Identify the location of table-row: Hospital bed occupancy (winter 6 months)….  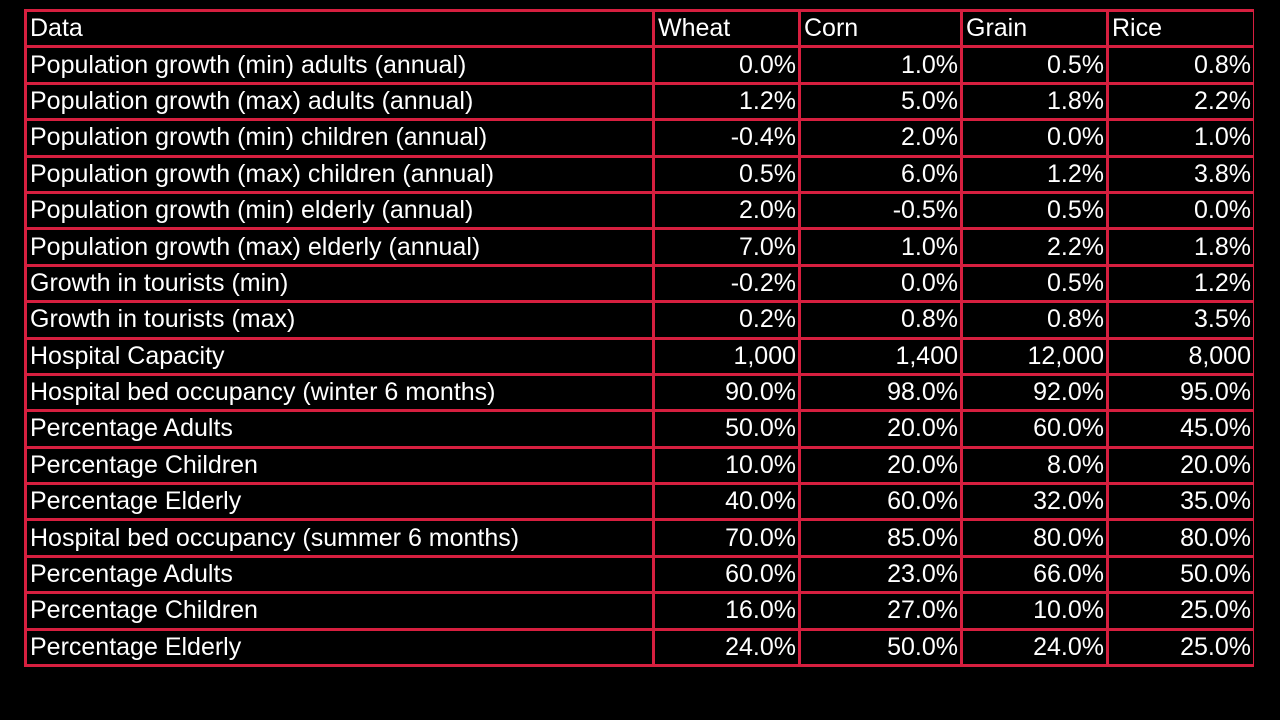
(639, 392).